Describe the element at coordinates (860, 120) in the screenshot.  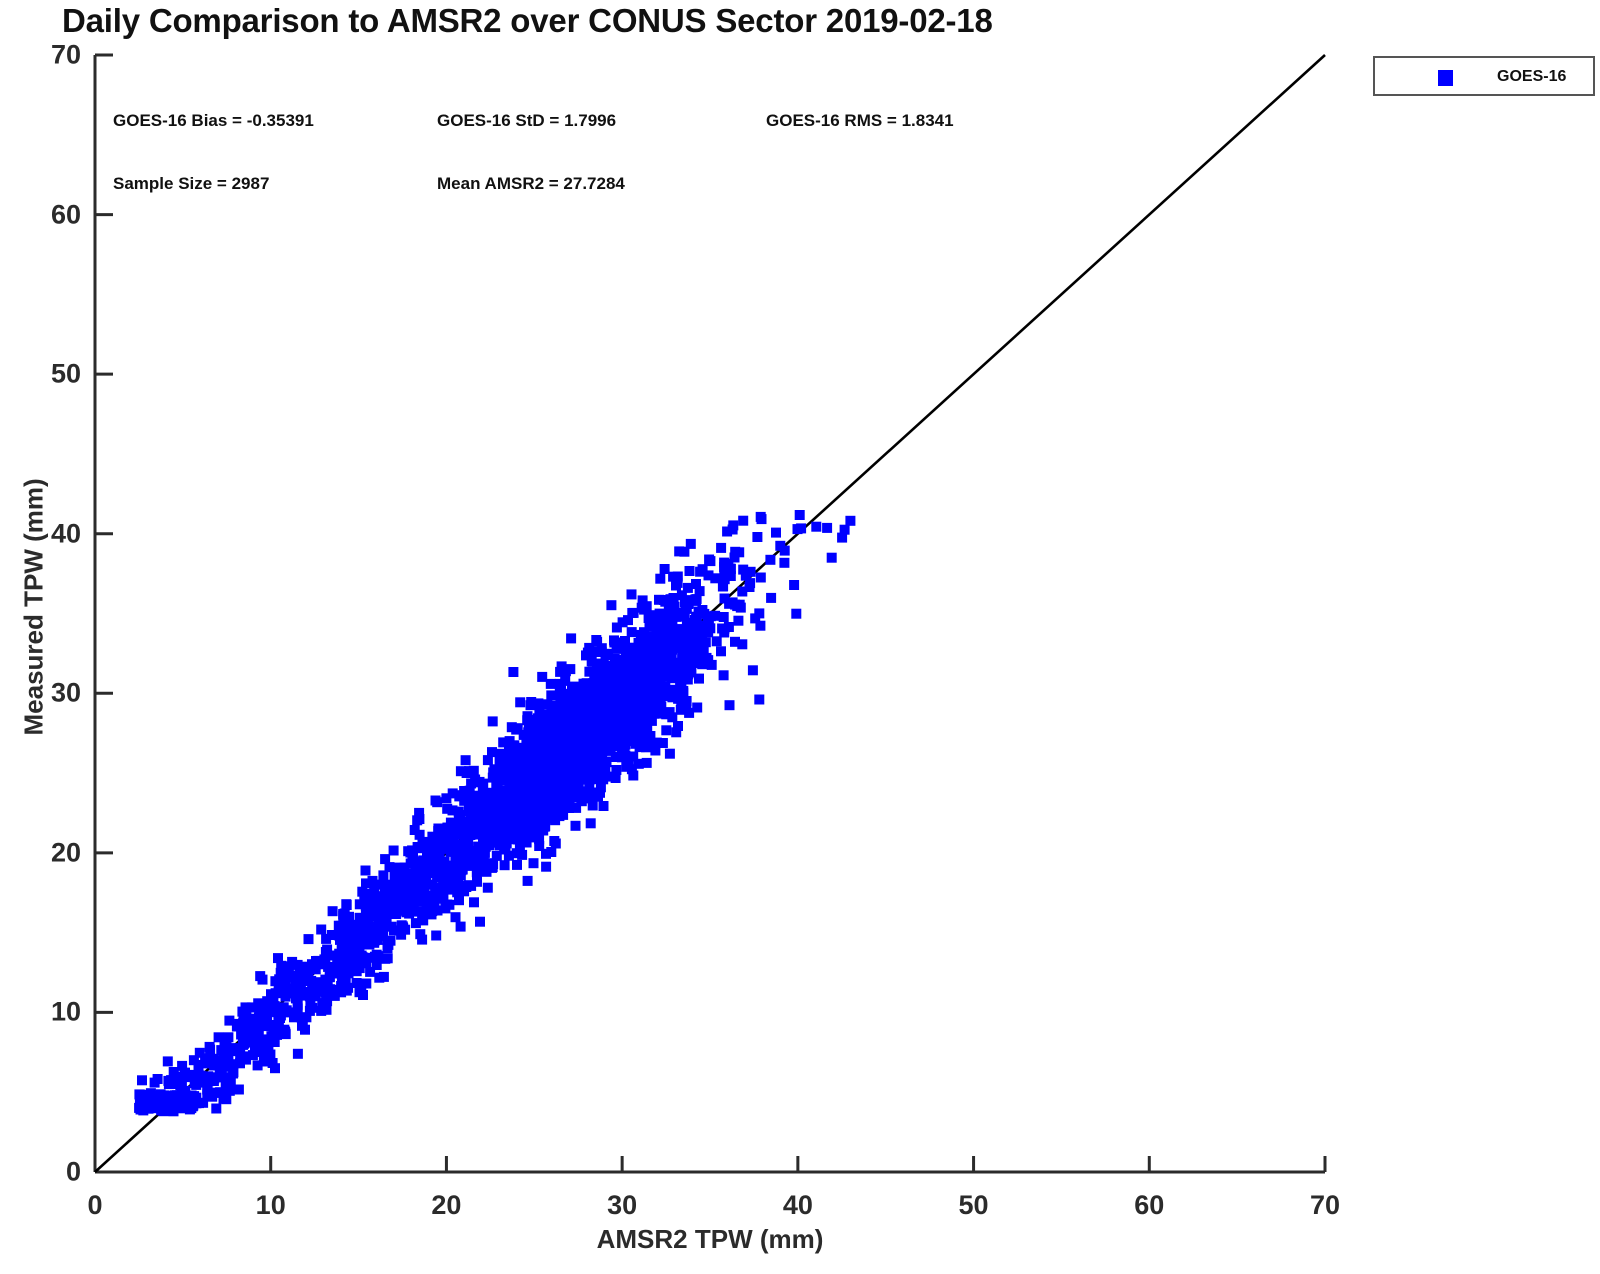
I see `annotation-rms: GOES-16 RMS = 1.8341` at that location.